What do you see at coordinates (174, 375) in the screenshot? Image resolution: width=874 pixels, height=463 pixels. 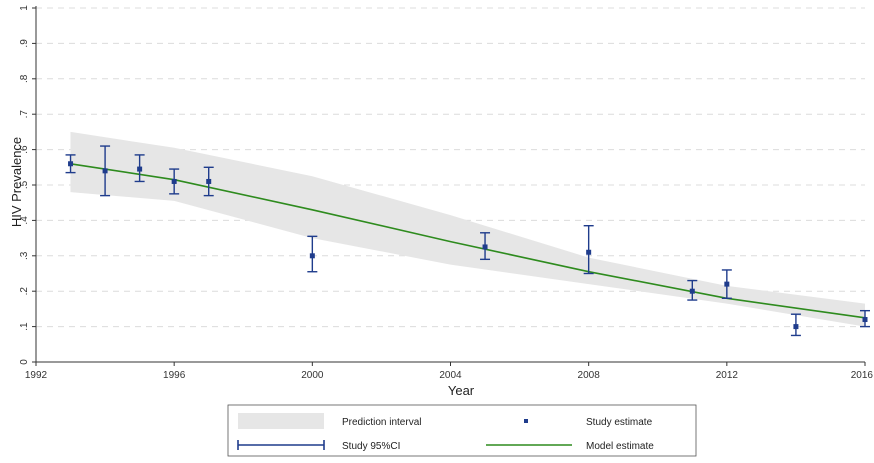 I see `x-tick-label-1: 1996` at bounding box center [174, 375].